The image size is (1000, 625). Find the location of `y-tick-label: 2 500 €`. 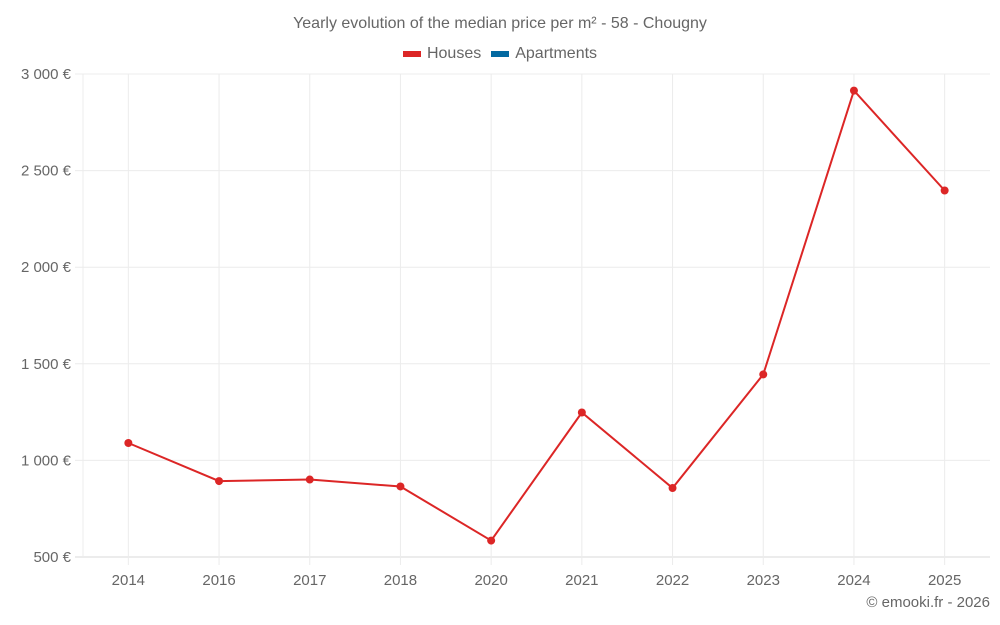

y-tick-label: 2 500 € is located at coordinates (46, 171).